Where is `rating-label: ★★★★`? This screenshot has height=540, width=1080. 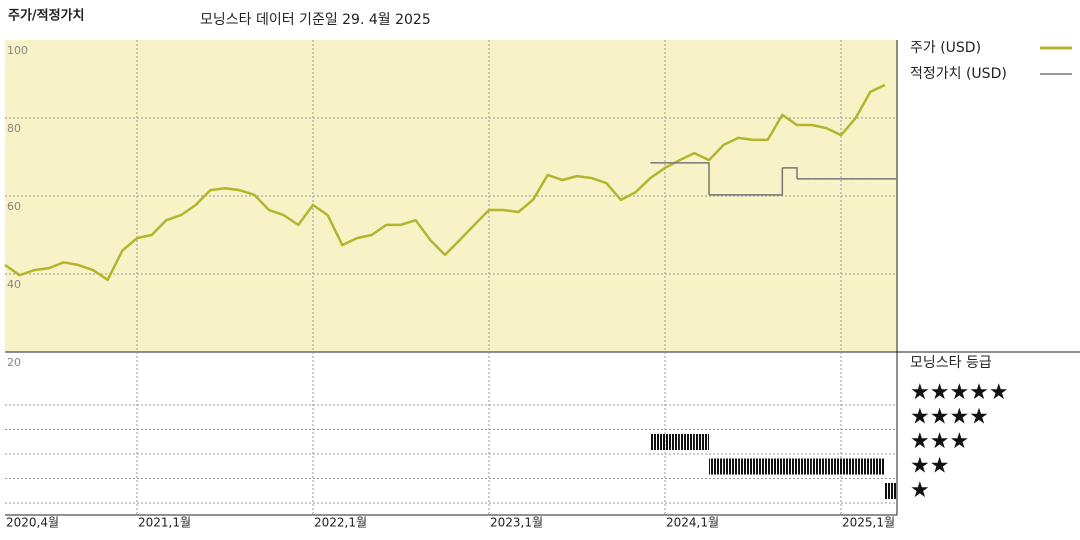 rating-label: ★★★★ is located at coordinates (949, 417).